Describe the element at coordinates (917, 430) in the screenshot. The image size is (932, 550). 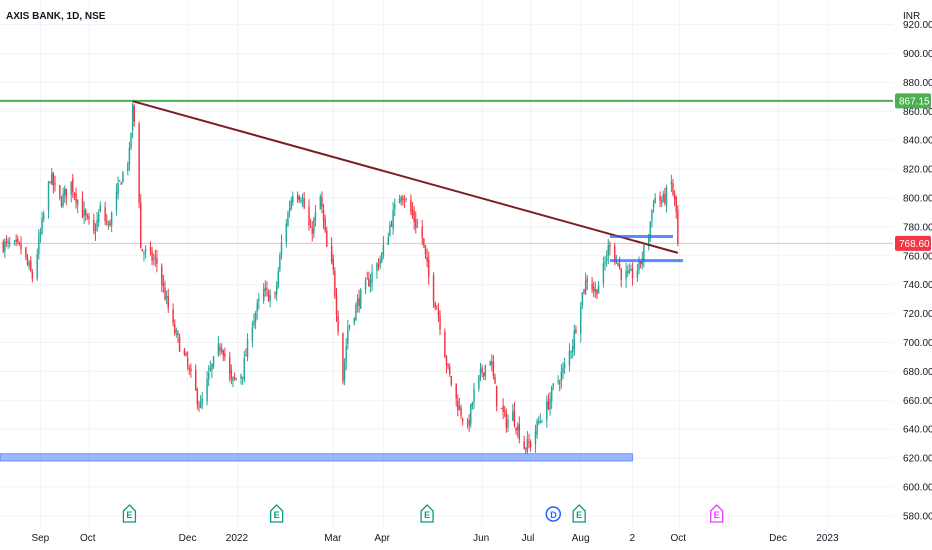
I see `y-tick-label: 640.00` at that location.